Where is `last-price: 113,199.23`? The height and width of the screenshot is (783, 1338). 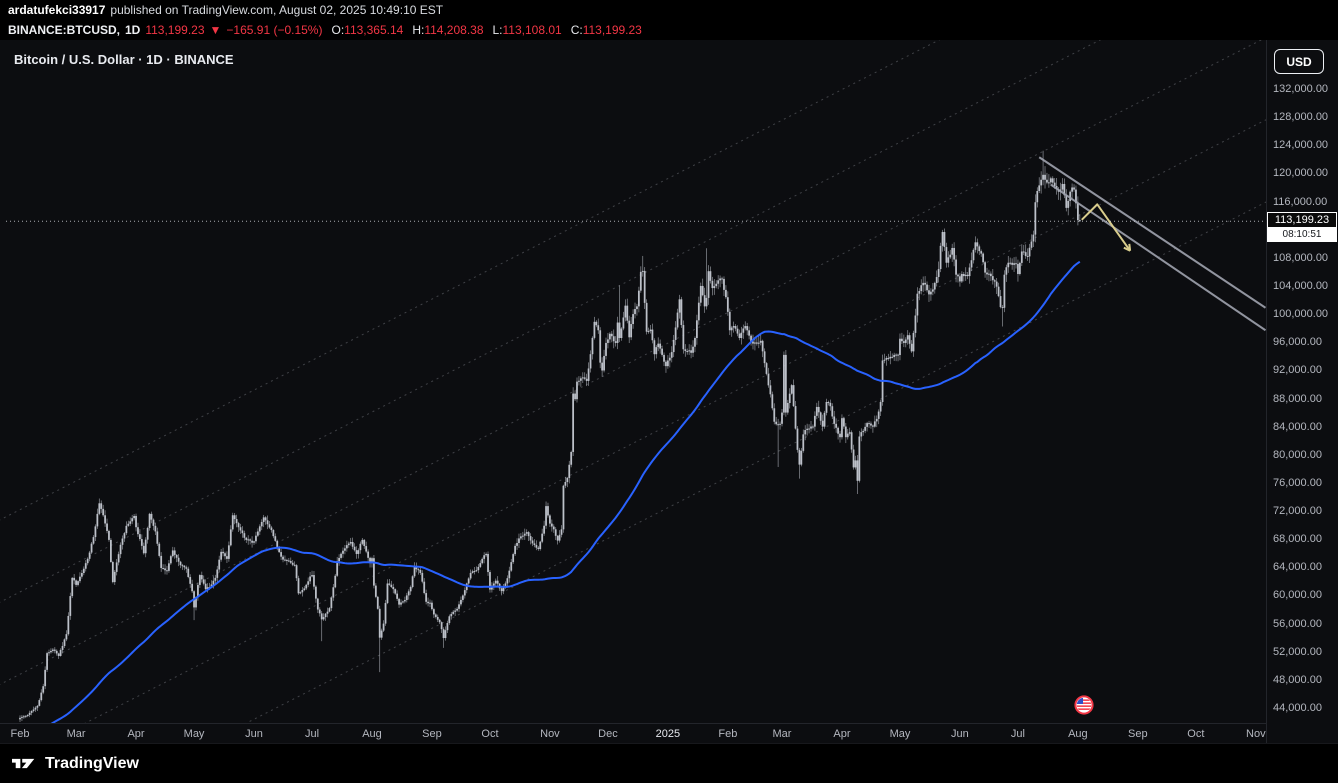 last-price: 113,199.23 is located at coordinates (175, 30).